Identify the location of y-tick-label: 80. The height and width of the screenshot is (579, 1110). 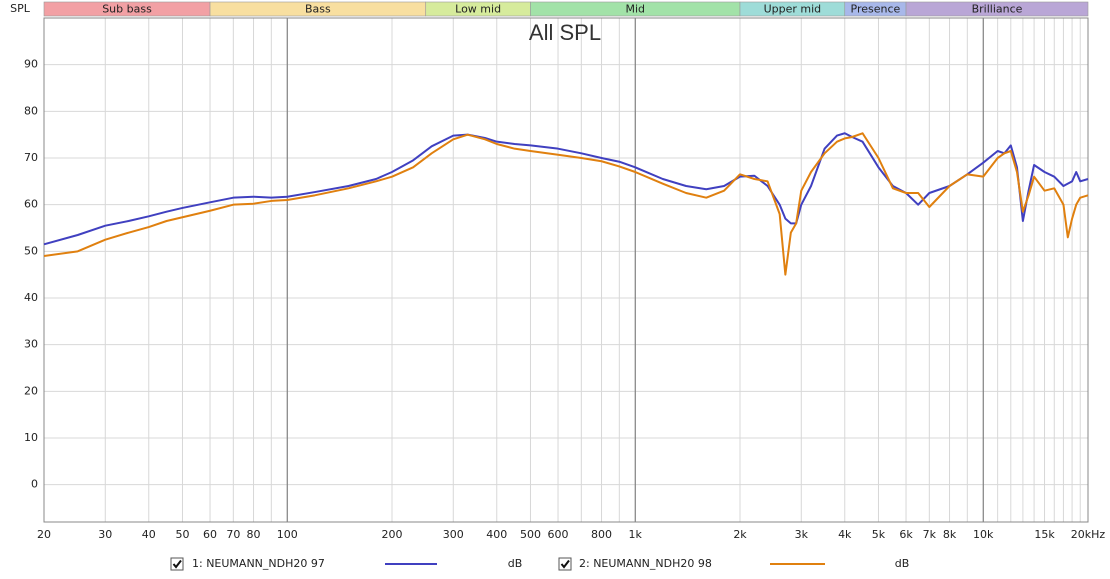
(31, 110).